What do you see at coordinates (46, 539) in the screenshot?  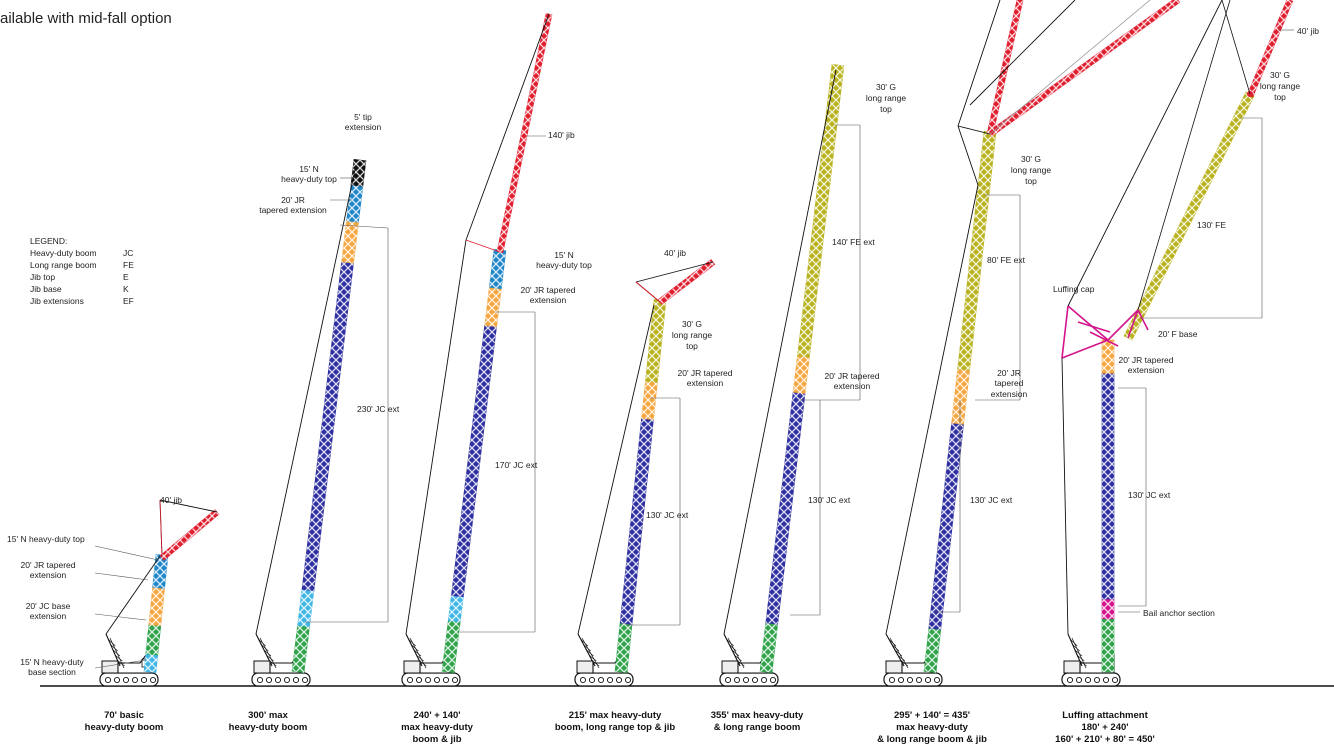 I see `label-15n-top: 15' N heavy-duty top` at bounding box center [46, 539].